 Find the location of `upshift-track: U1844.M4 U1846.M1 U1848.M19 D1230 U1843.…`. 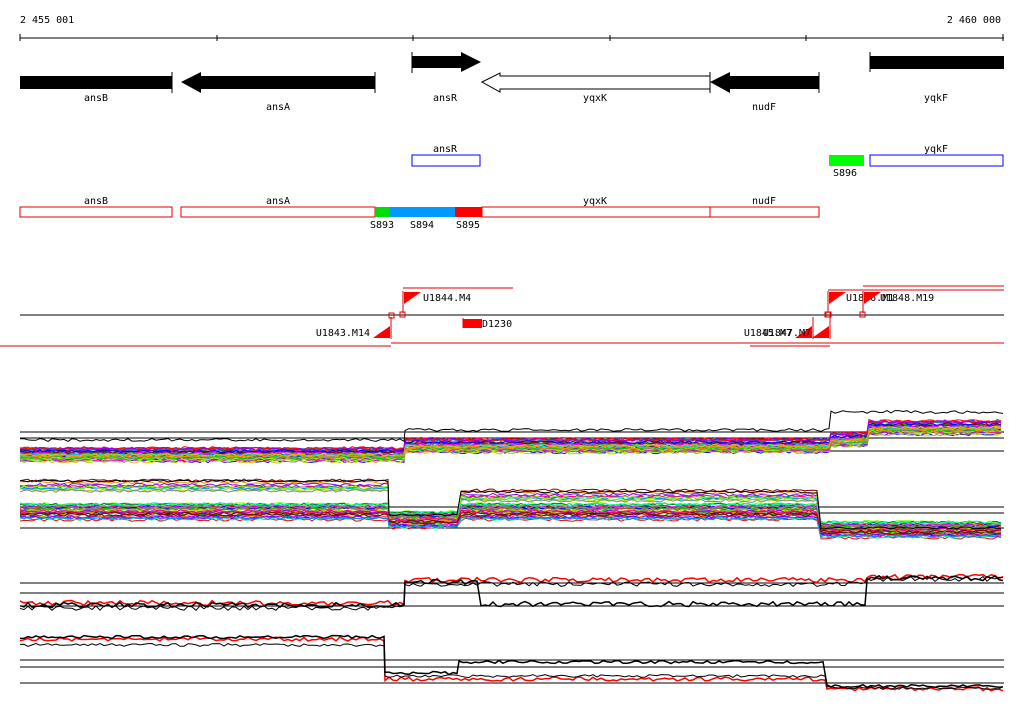

upshift-track: U1844.M4 U1846.M1 U1848.M19 D1230 U1843.… is located at coordinates (502, 316).